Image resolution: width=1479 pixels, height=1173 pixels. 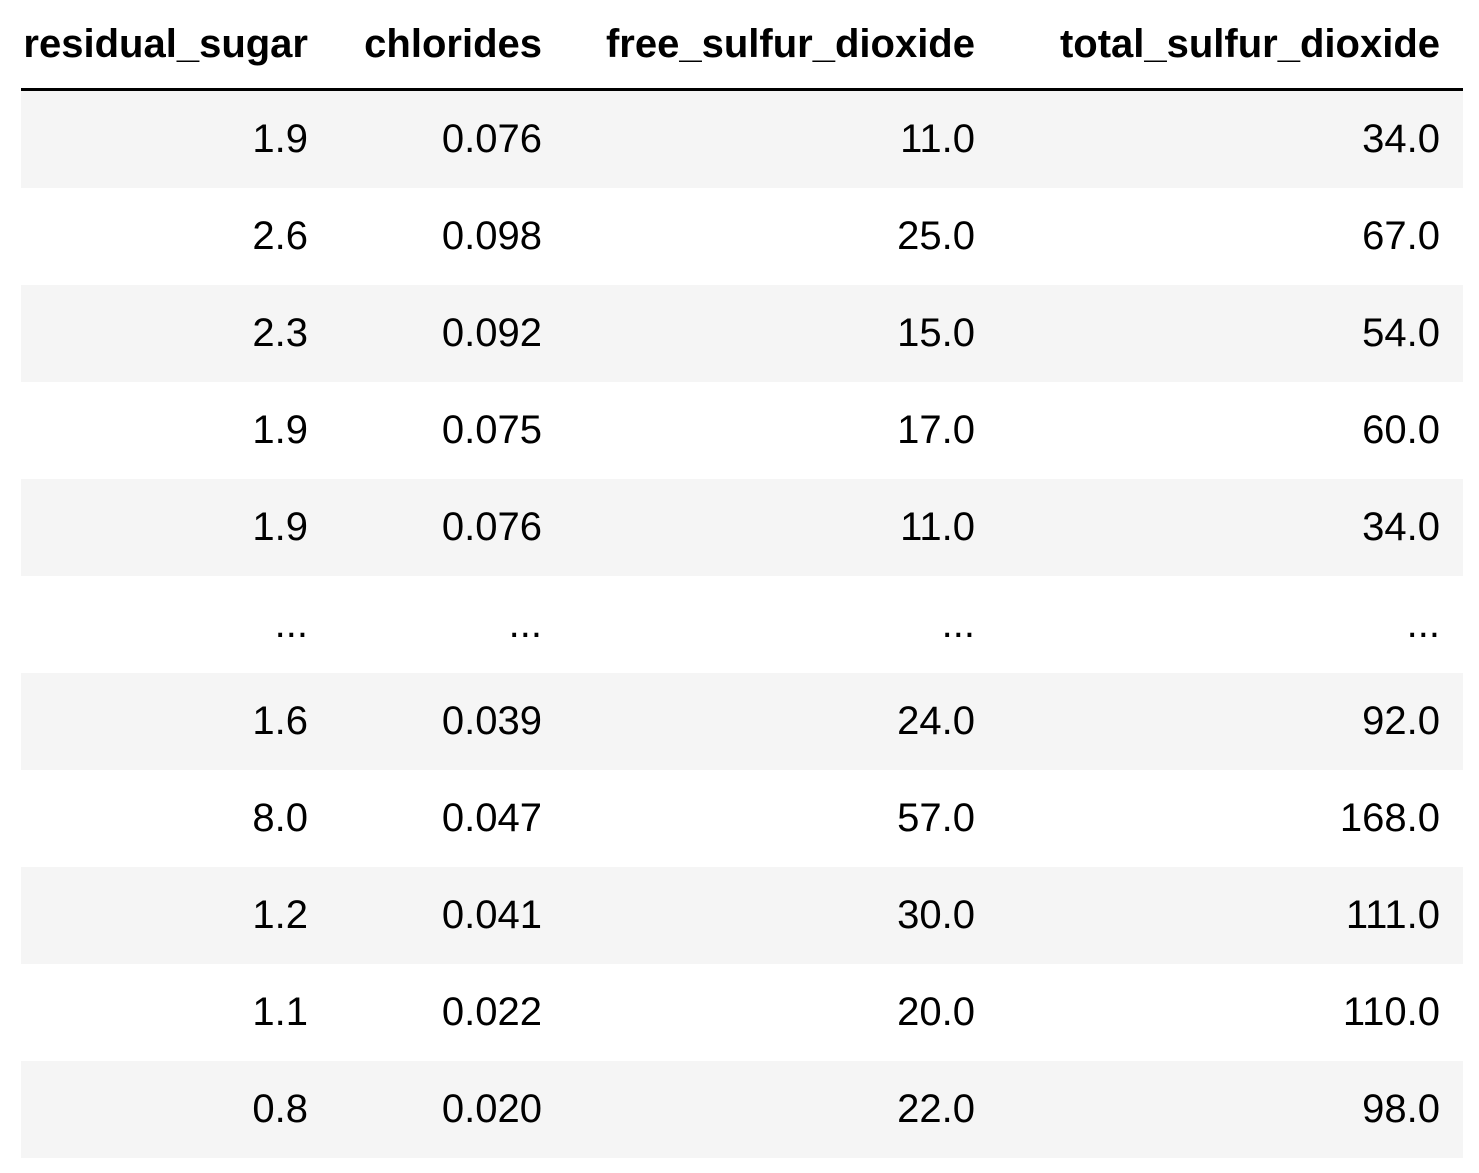 I want to click on column-header-chlorides: chlorides, so click(x=448, y=45).